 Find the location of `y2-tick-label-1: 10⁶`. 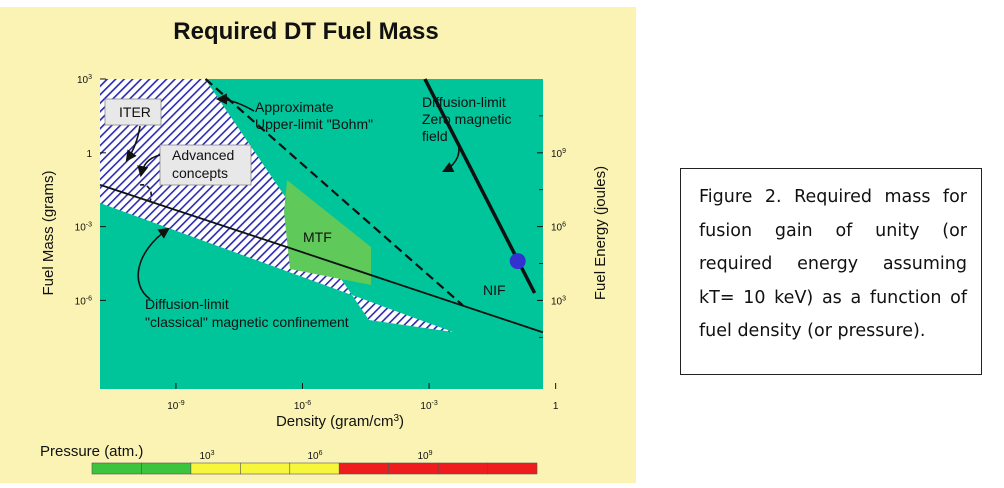

y2-tick-label-1: 10⁶ is located at coordinates (558, 228).